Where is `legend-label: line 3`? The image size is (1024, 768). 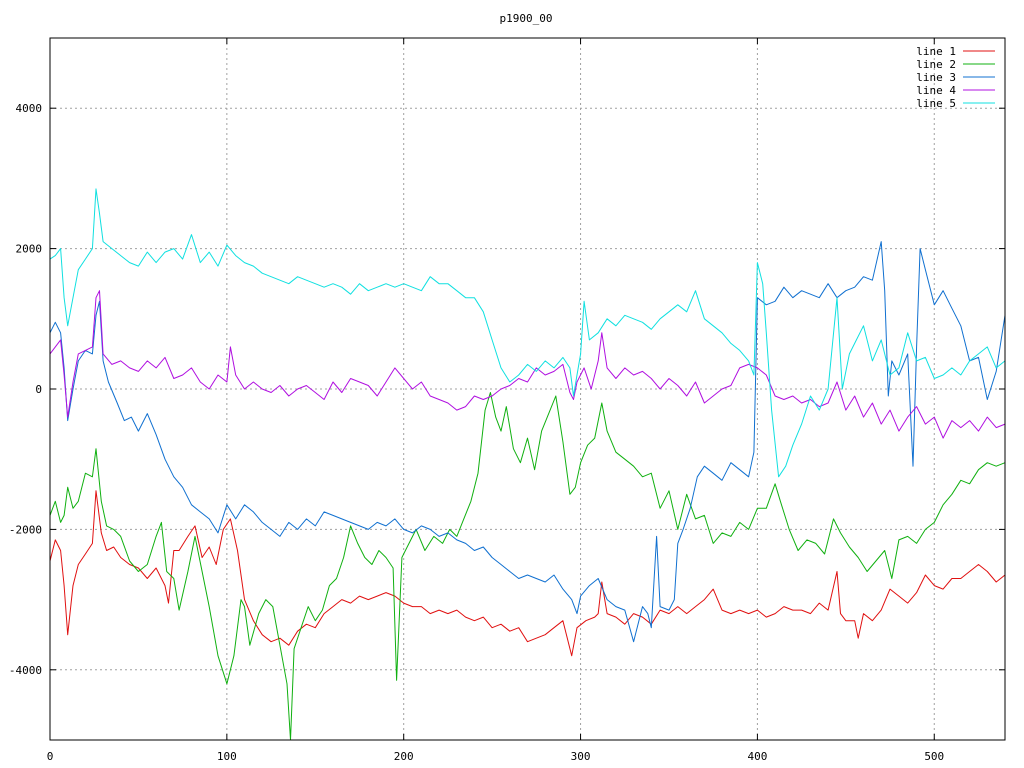 legend-label: line 3 is located at coordinates (936, 77).